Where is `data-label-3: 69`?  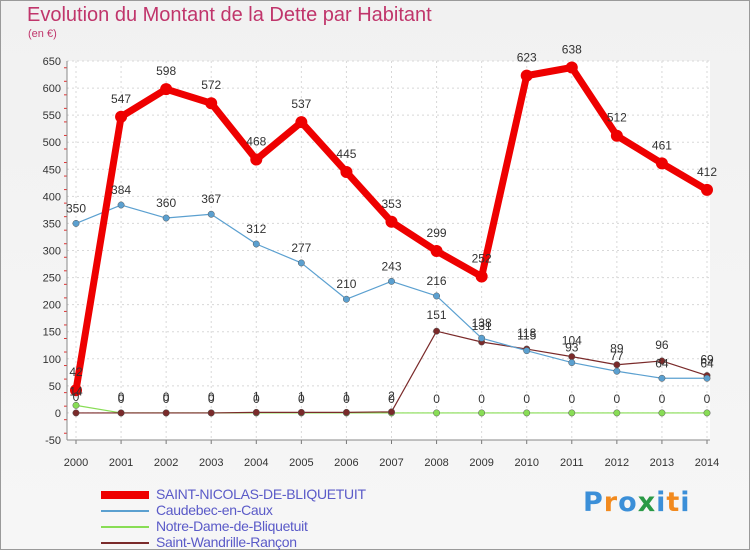 data-label-3: 69 is located at coordinates (707, 360).